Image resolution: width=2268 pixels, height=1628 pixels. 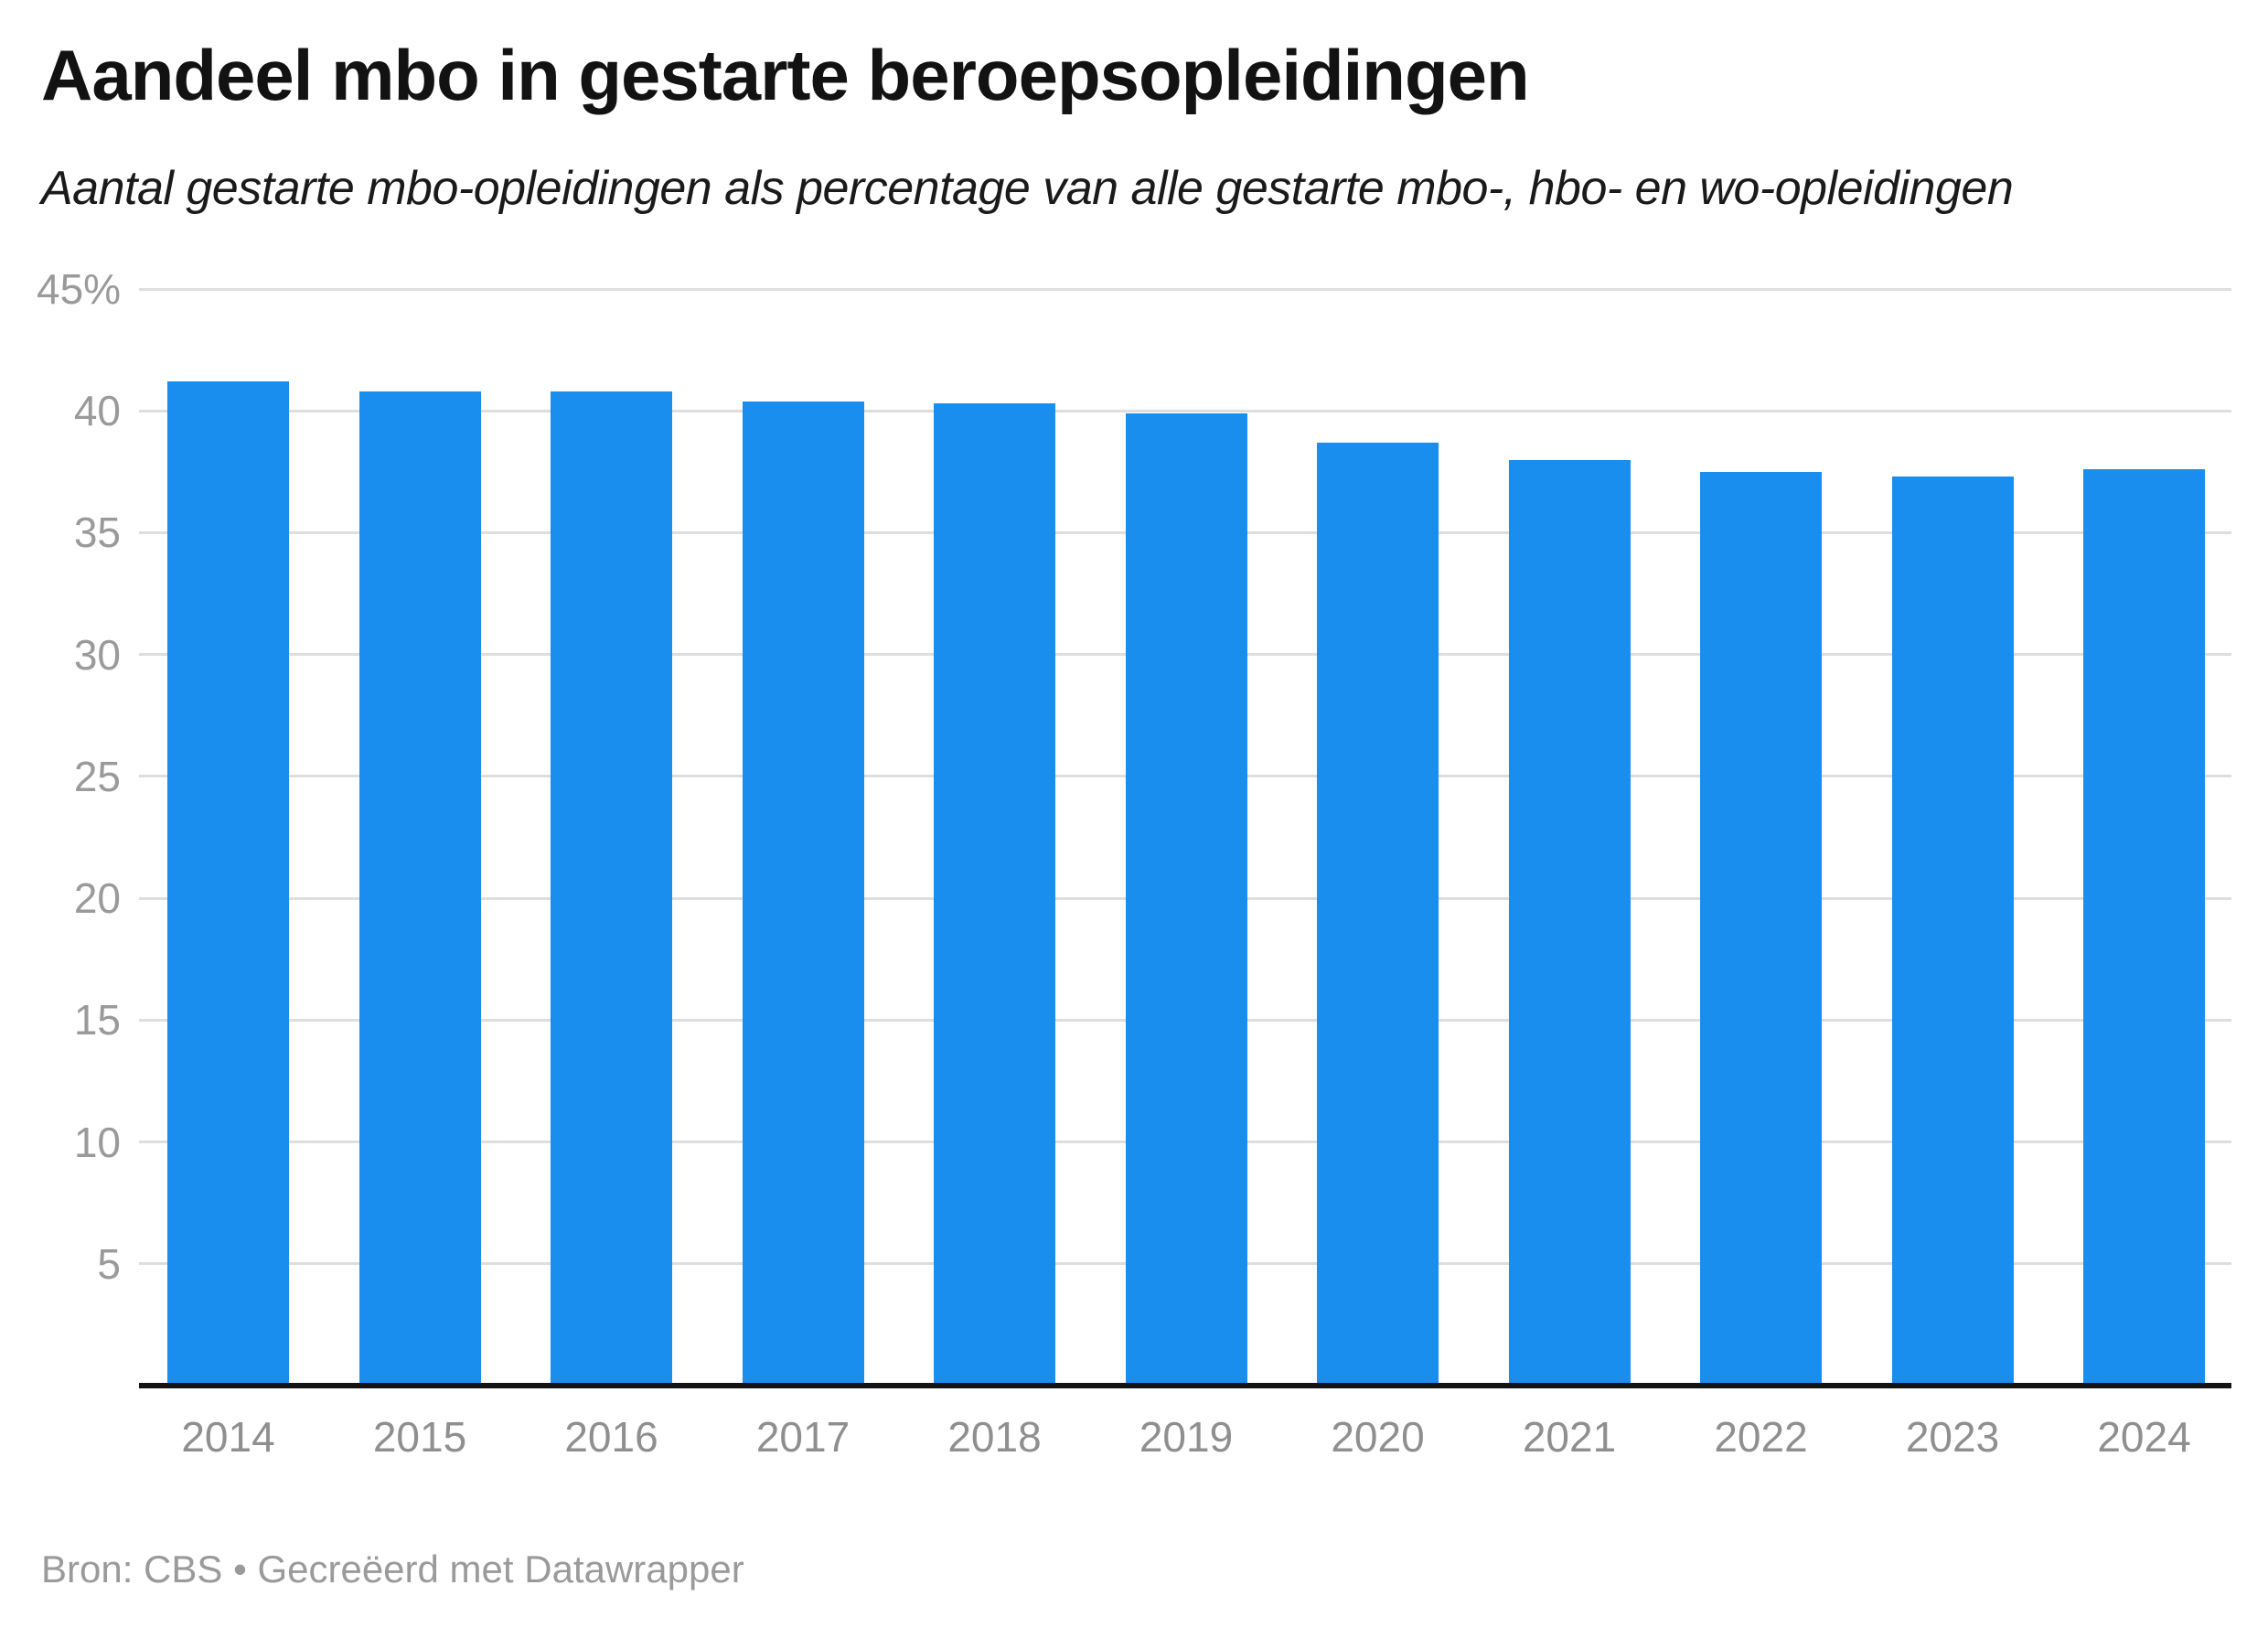 What do you see at coordinates (611, 888) in the screenshot?
I see `bar-2016` at bounding box center [611, 888].